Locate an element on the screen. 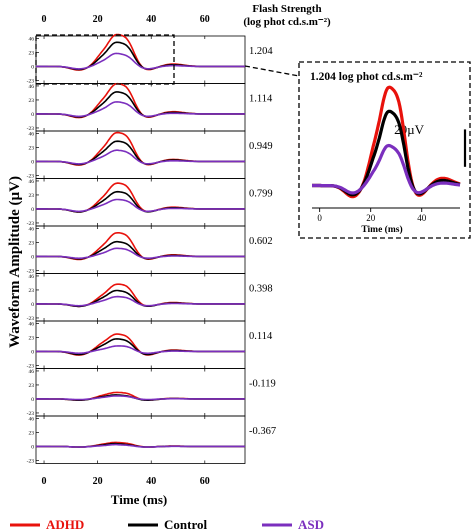  flash-strength-label: 0.799 is located at coordinates (261, 194).